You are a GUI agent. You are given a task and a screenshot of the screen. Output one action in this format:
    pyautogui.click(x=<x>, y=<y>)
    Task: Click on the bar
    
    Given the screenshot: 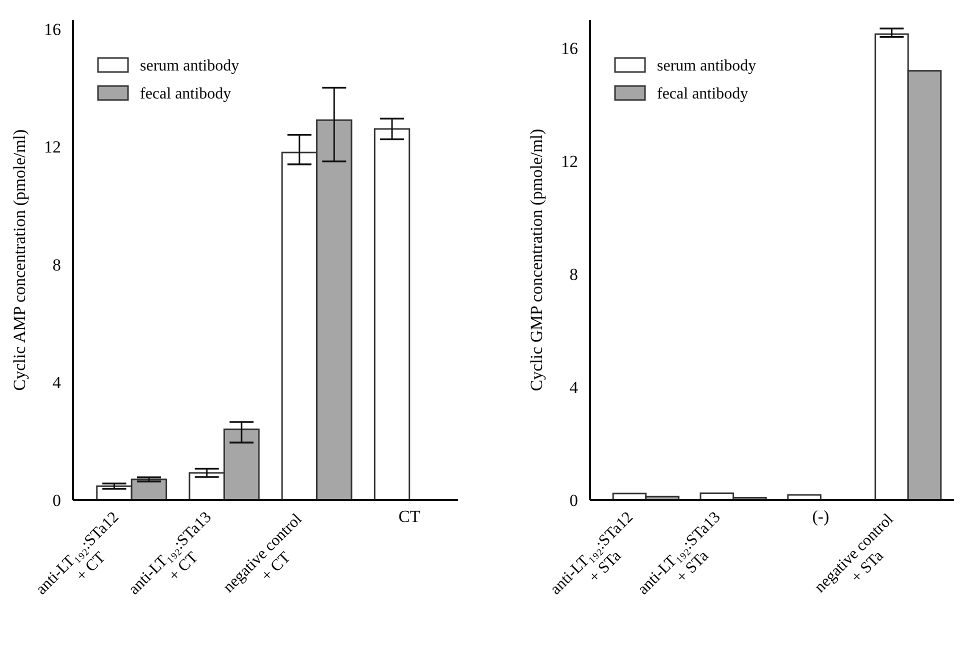 What is the action you would take?
    pyautogui.click(x=392, y=314)
    